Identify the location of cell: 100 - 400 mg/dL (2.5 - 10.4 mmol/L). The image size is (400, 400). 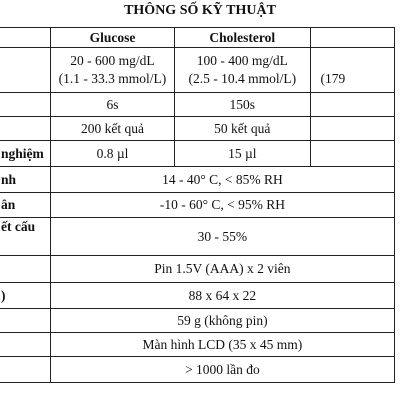
(242, 70).